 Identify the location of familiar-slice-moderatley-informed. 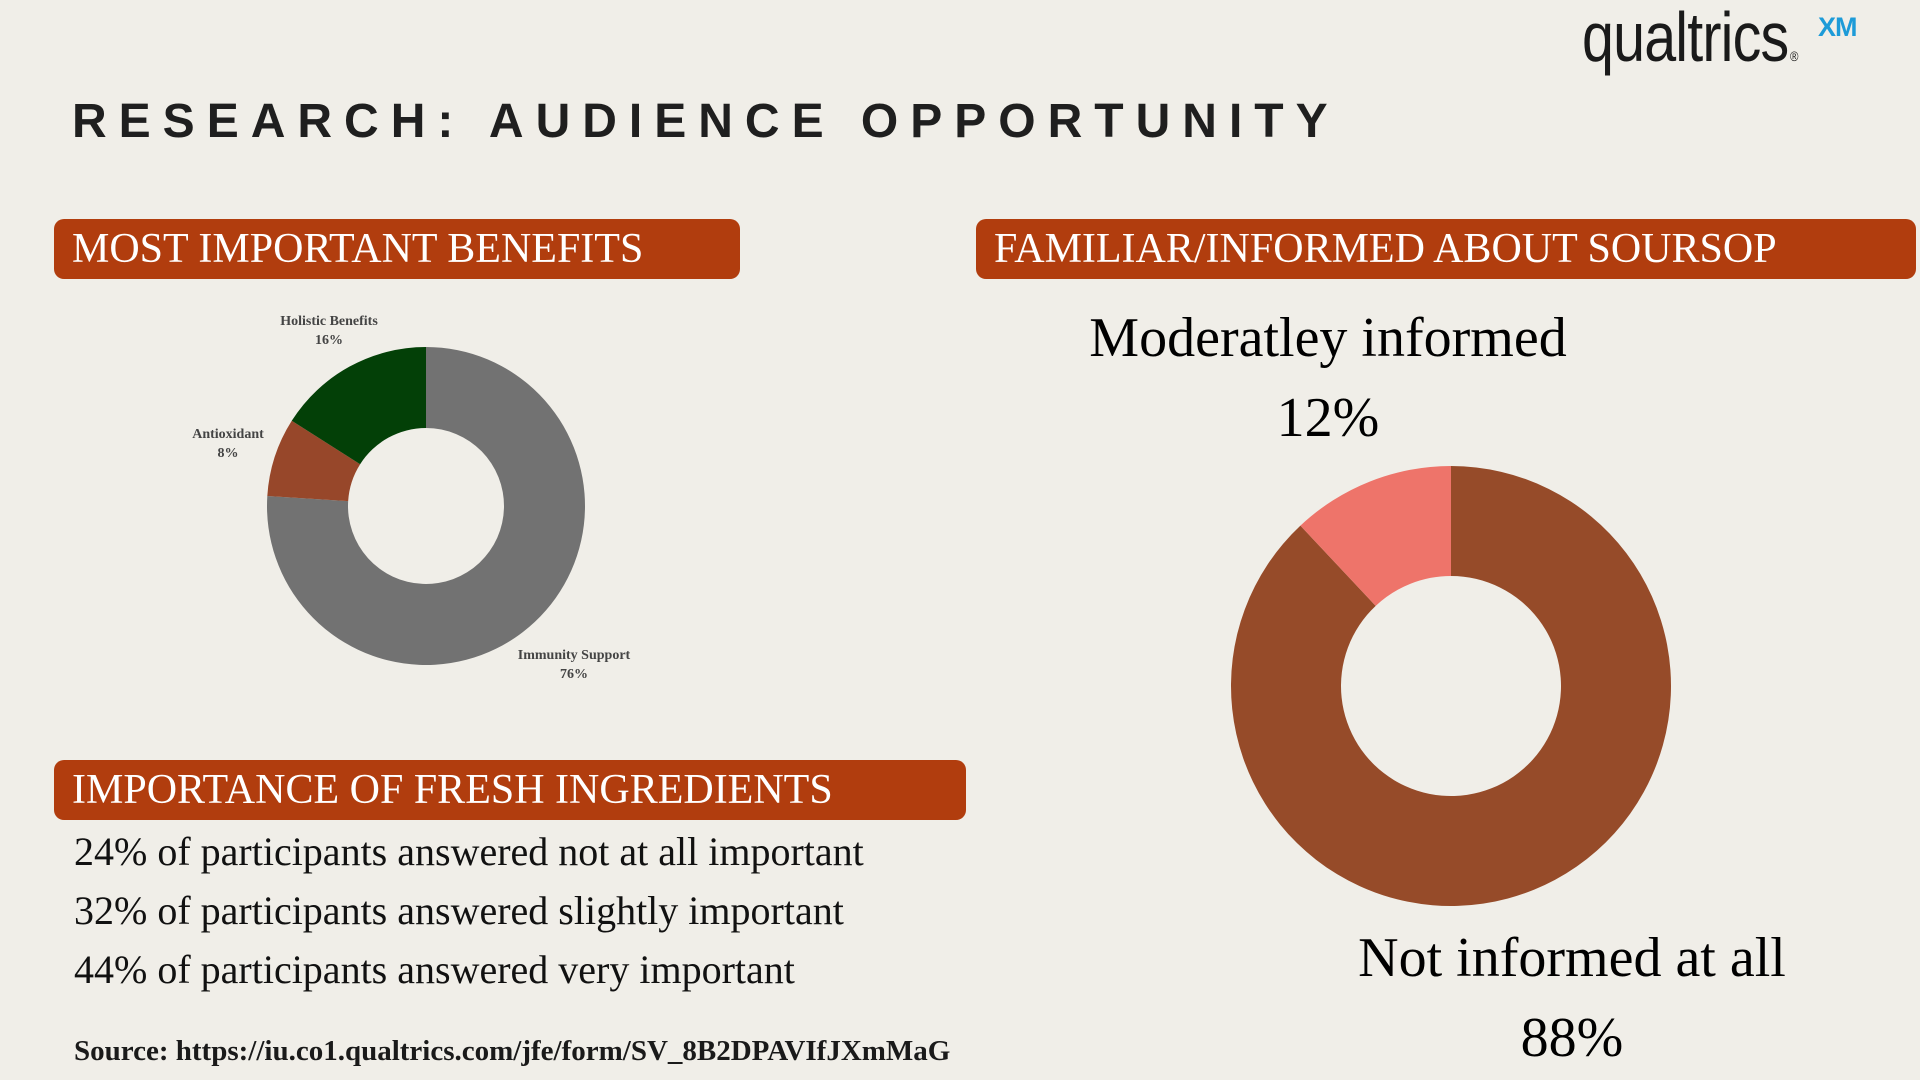
(1375, 536).